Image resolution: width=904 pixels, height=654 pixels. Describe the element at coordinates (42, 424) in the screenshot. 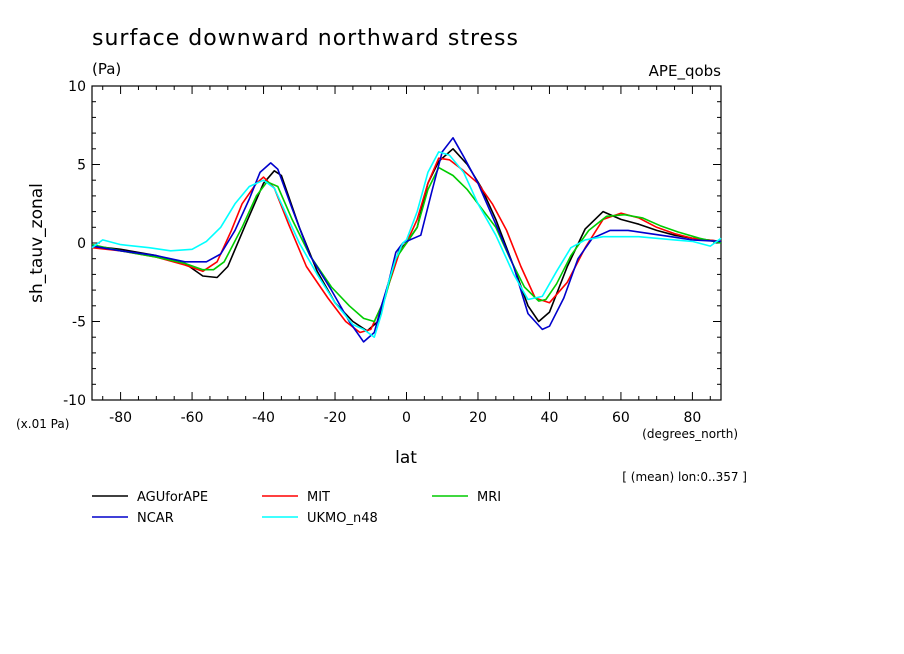

I see `y-scale-note: (x.01 Pa)` at that location.